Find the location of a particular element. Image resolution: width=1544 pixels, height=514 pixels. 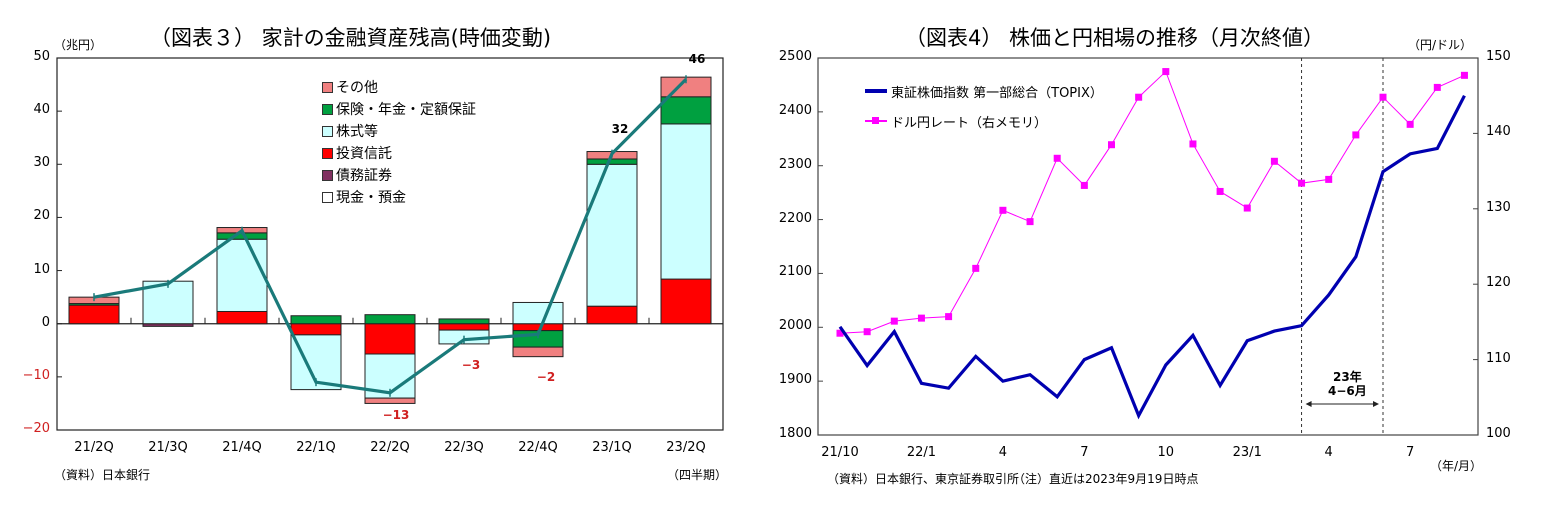

topix-line-swatch-icon is located at coordinates (876, 91).